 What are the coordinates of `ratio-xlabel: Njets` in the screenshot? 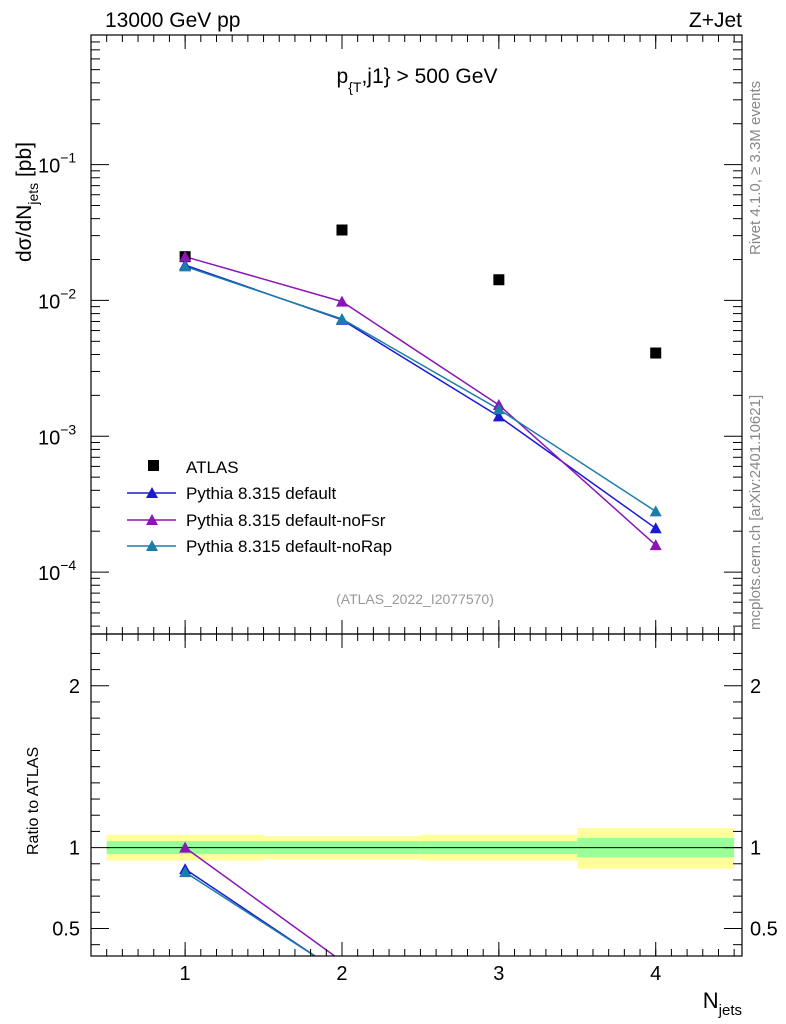 It's located at (722, 1003).